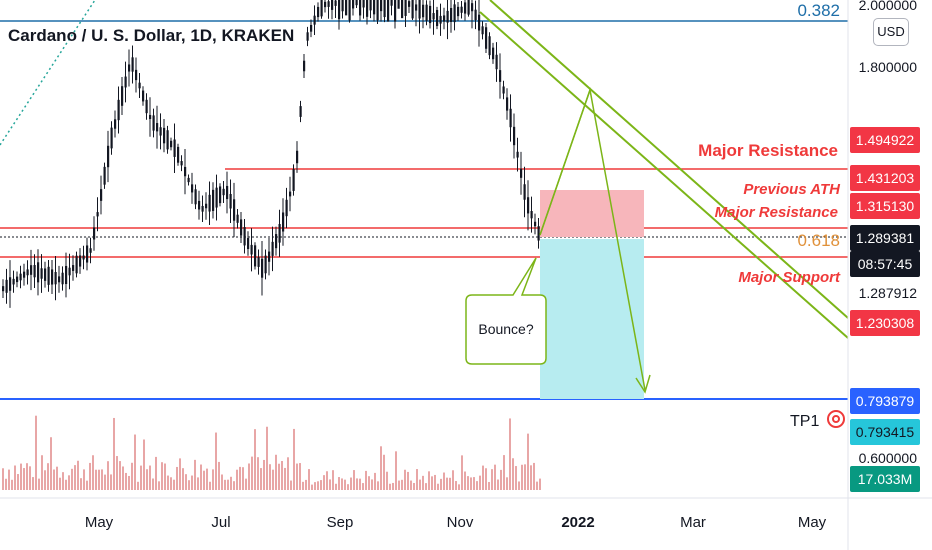  I want to click on rising-dotted-trendline, so click(48, 73).